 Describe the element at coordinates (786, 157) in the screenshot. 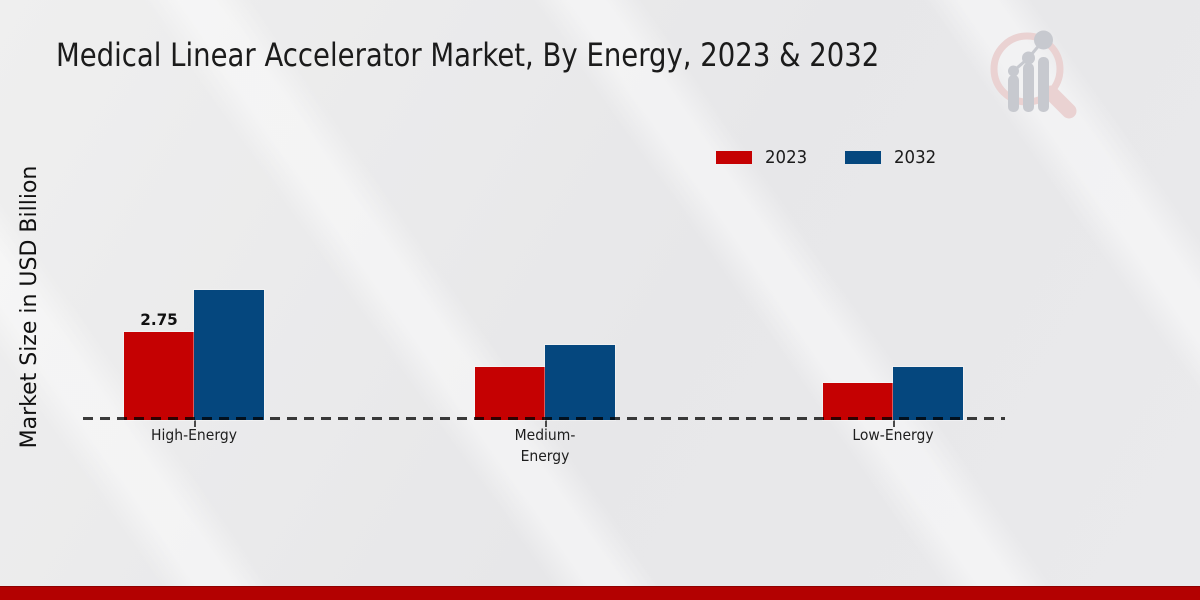

I see `legend-label-2023: 2023` at that location.